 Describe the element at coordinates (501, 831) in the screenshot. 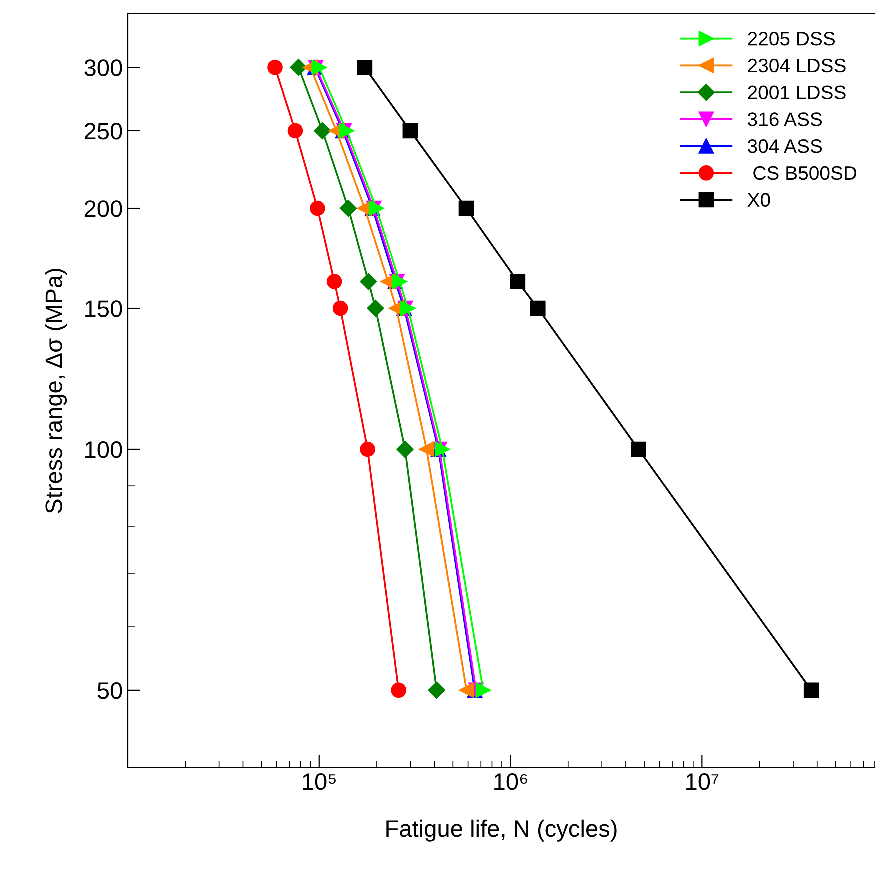

I see `x-axis-title: Fatigue life, N (cycles)` at that location.